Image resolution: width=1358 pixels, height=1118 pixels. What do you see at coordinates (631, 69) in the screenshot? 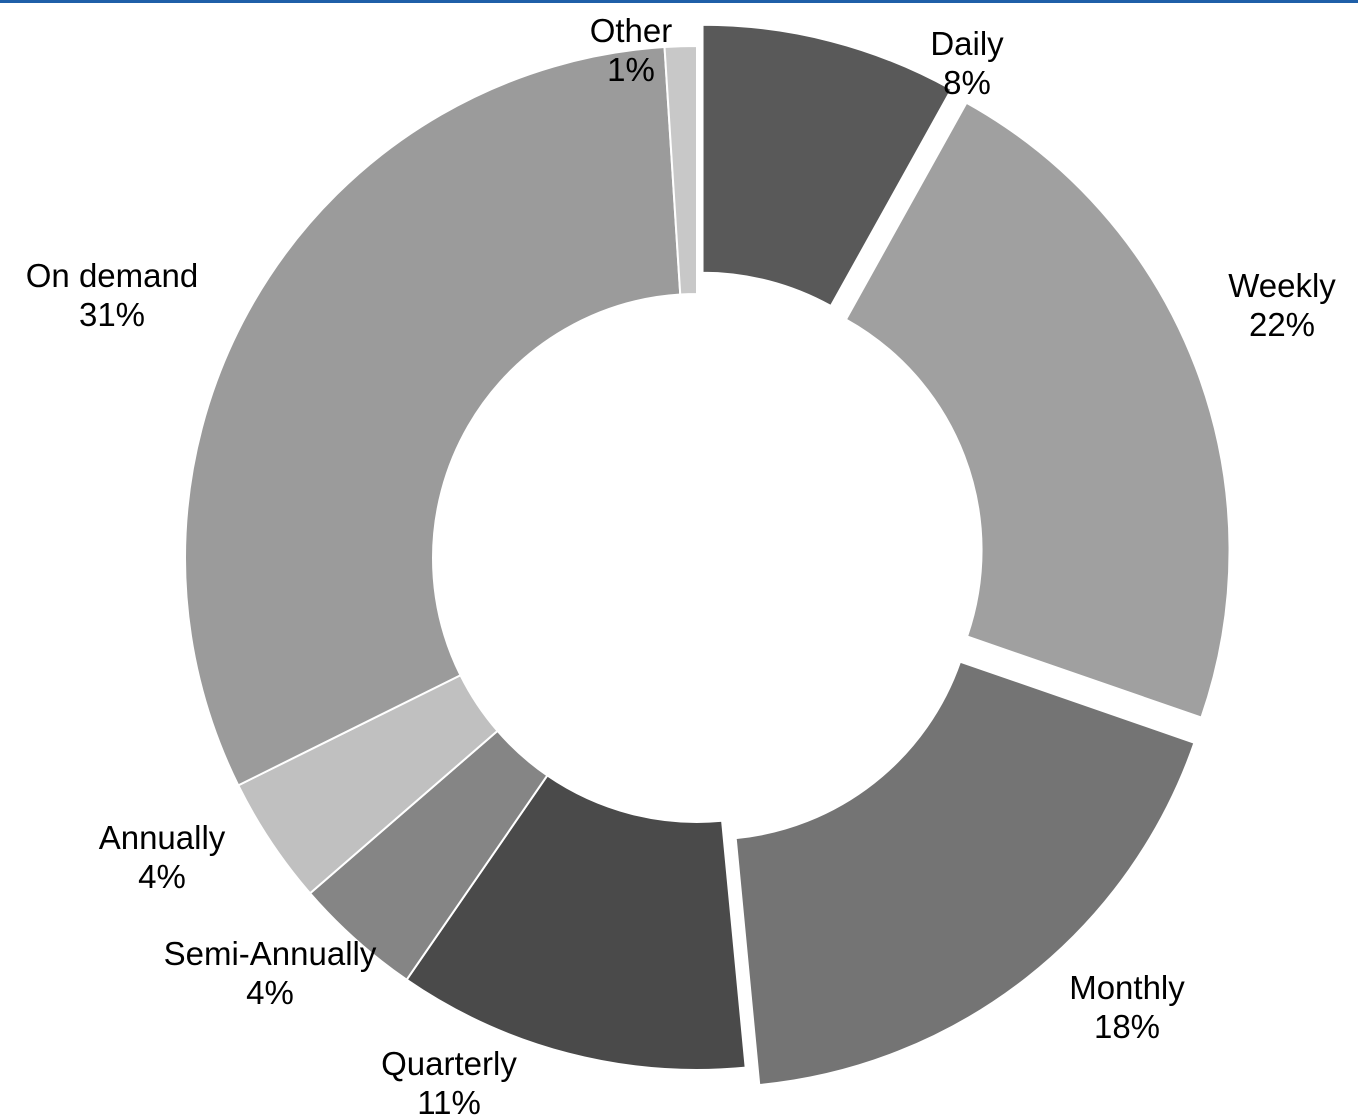
I see `percent-label: 1%` at bounding box center [631, 69].